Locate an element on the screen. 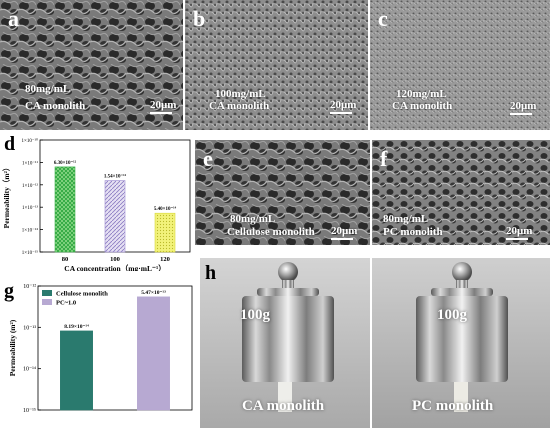  bar-cellulose-monolith is located at coordinates (76, 370).